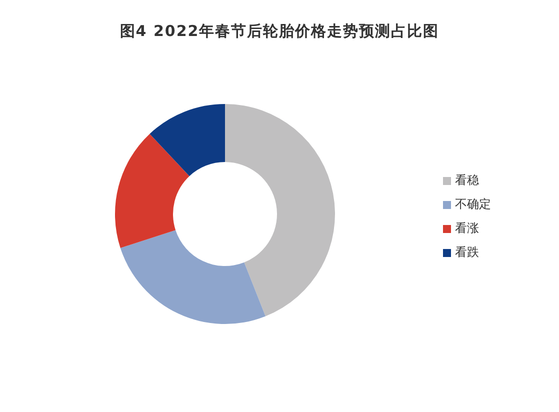 This screenshot has height=412, width=559. What do you see at coordinates (467, 228) in the screenshot?
I see `legend-label: 看涨` at bounding box center [467, 228].